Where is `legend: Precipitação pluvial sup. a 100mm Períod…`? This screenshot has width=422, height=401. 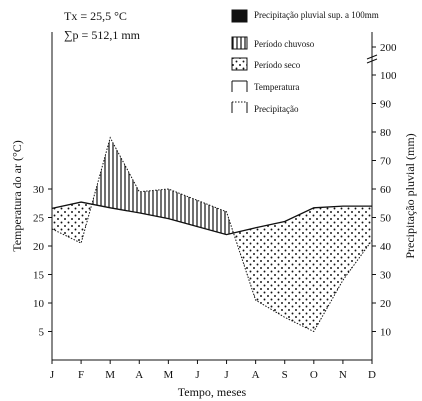
legend: Precipitação pluvial sup. a 100mm Períod… is located at coordinates (305, 61).